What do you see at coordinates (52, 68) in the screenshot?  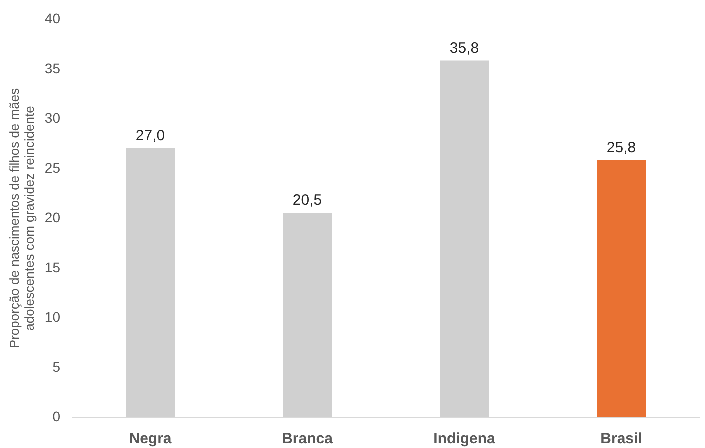 I see `y-tick-label: 35` at bounding box center [52, 68].